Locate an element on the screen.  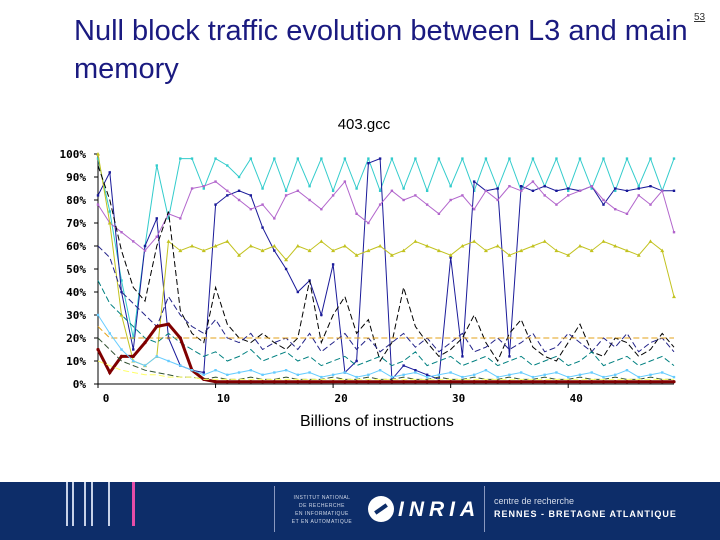
y-tick-label: 50% is located at coordinates (76, 269).